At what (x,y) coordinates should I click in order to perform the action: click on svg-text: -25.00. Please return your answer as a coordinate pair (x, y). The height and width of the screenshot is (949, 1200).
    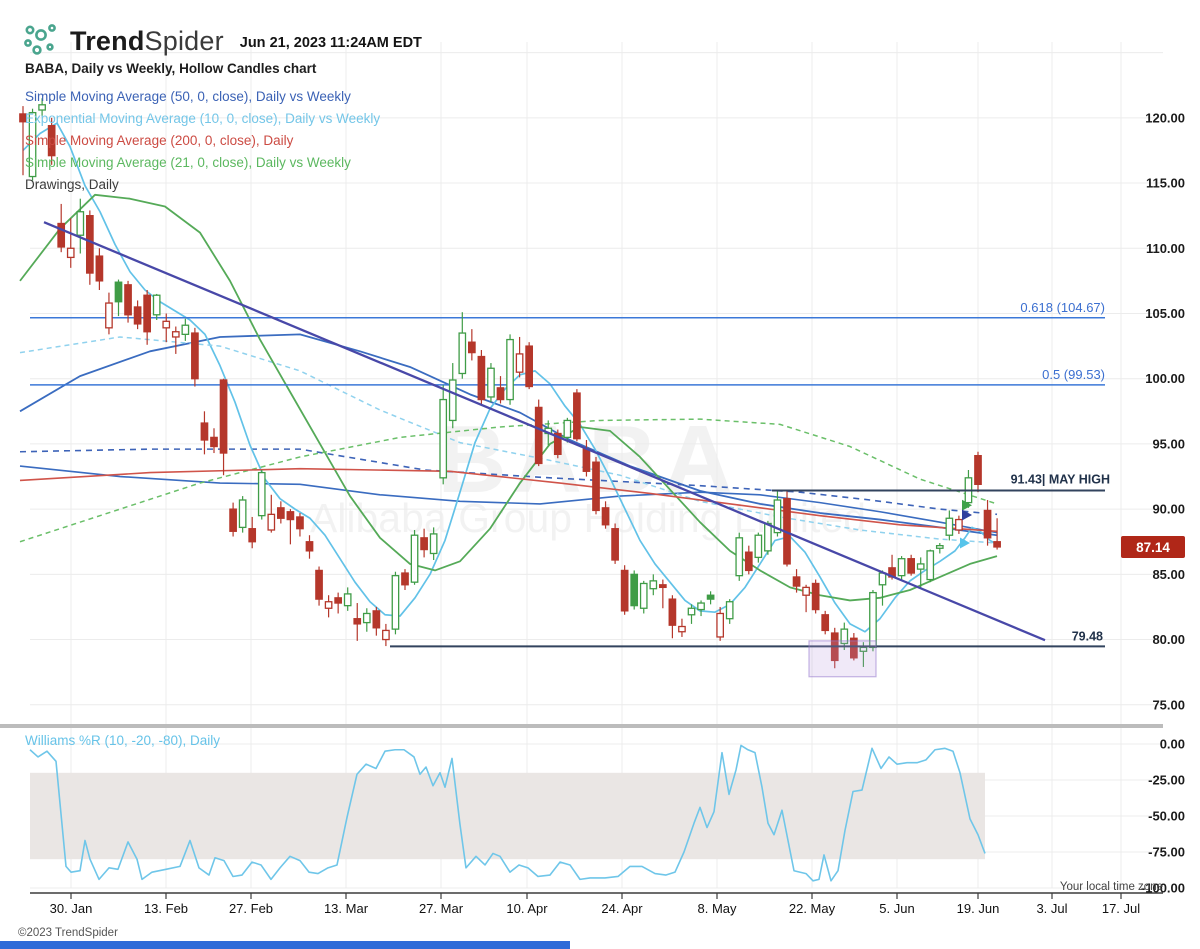
    Looking at the image, I should click on (1166, 780).